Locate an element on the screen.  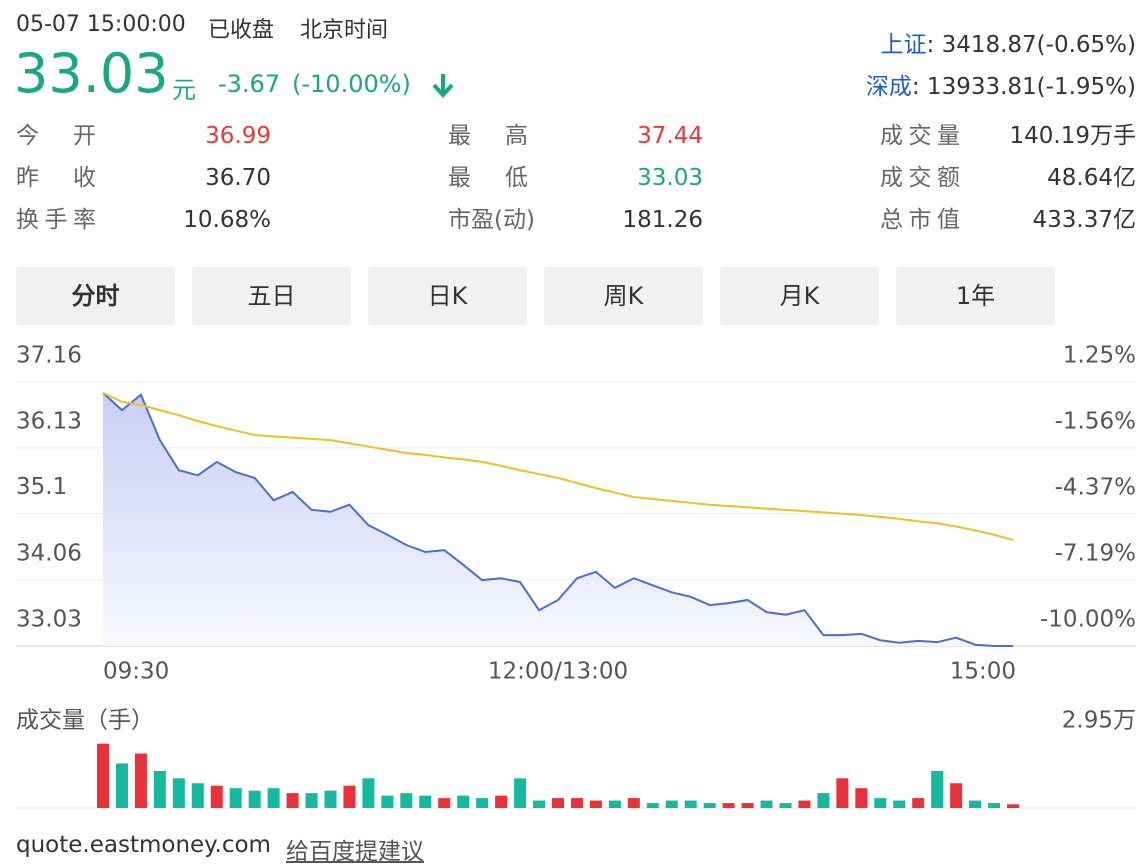
stat-value: 10.68% is located at coordinates (227, 220).